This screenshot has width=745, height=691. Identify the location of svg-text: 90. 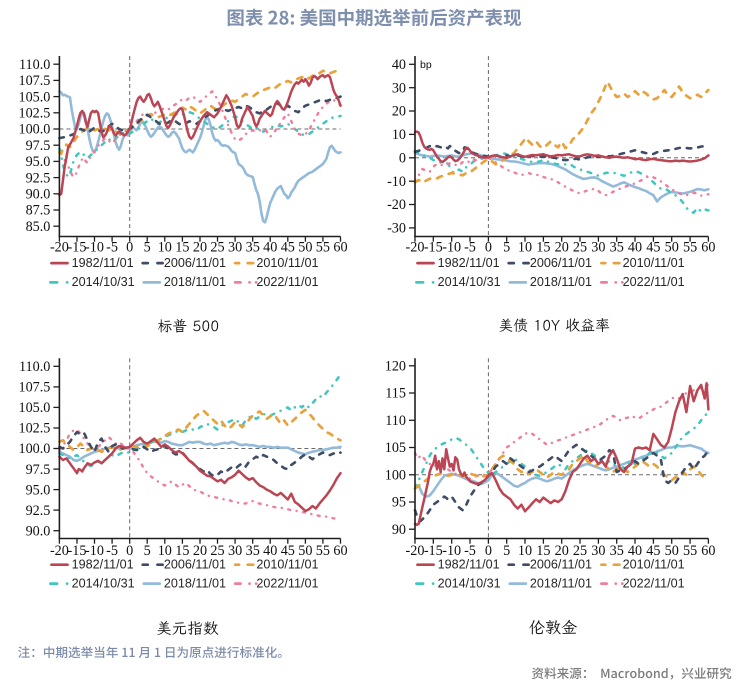
(399, 530).